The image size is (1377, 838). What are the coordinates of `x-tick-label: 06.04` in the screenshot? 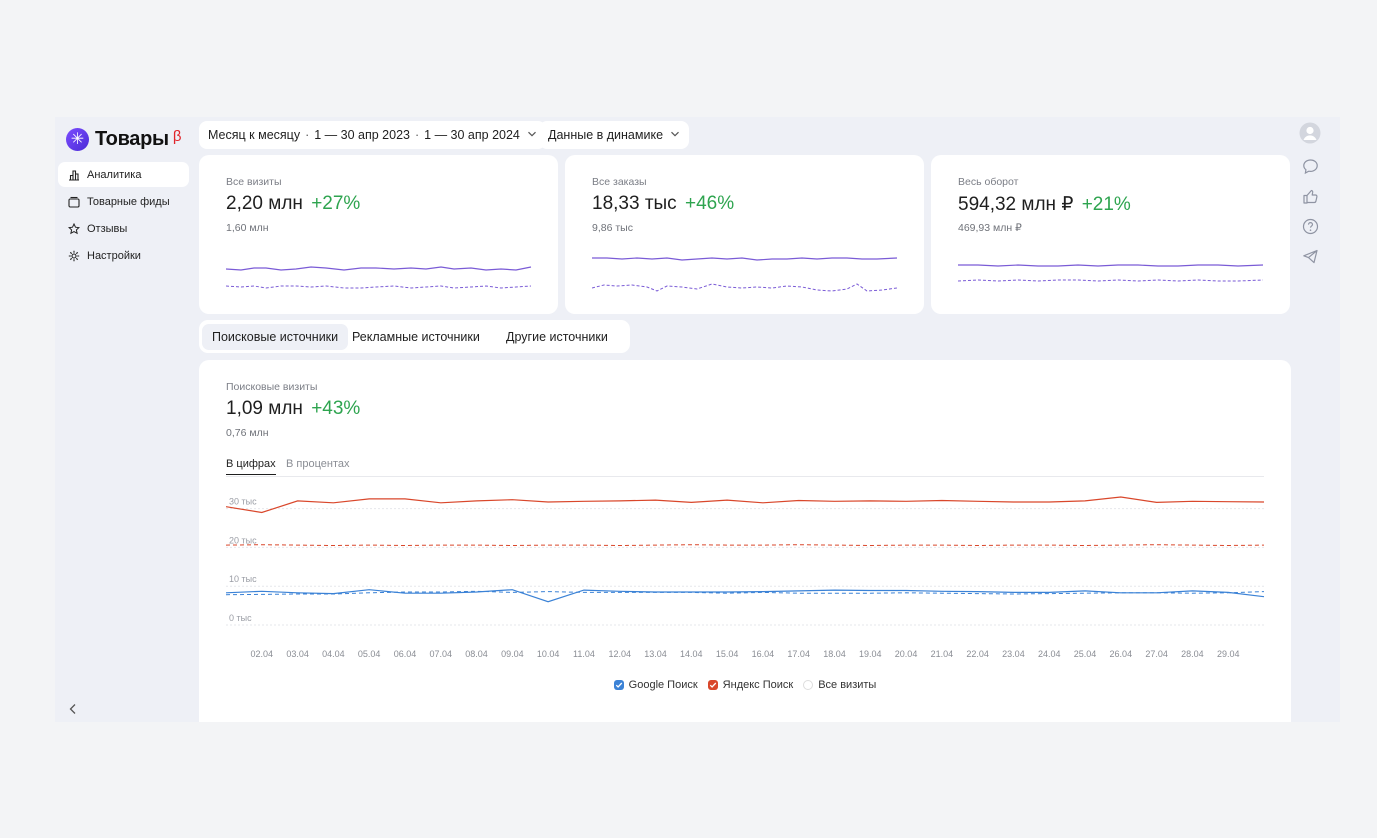 It's located at (405, 654).